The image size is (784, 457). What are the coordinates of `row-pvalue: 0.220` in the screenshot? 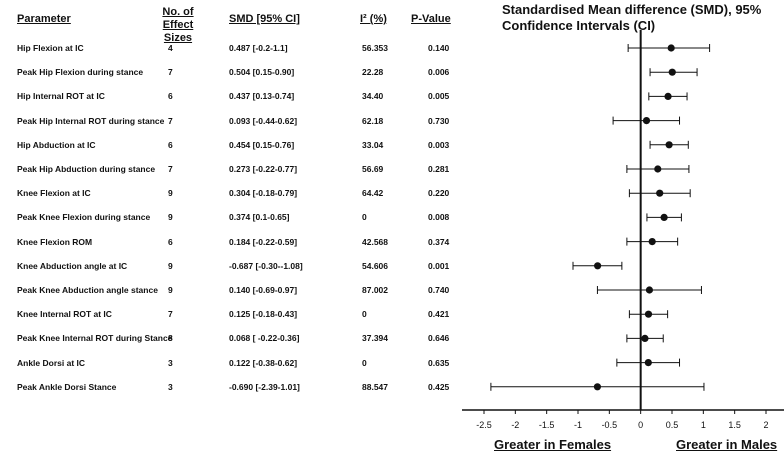 It's located at (439, 193).